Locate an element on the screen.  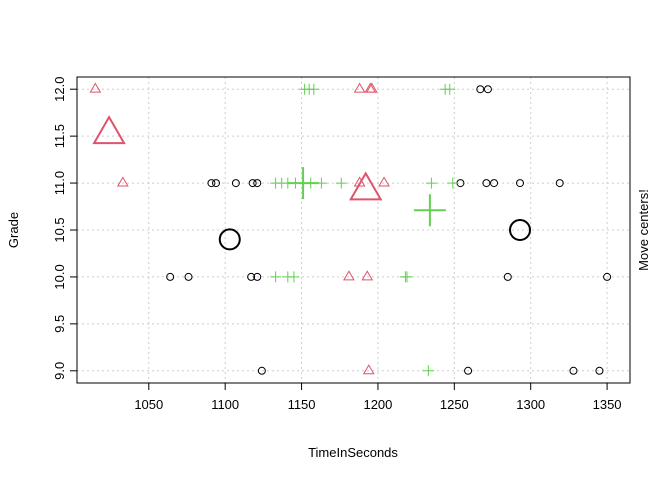
x-axis-label: TimeInSeconds is located at coordinates (353, 452).